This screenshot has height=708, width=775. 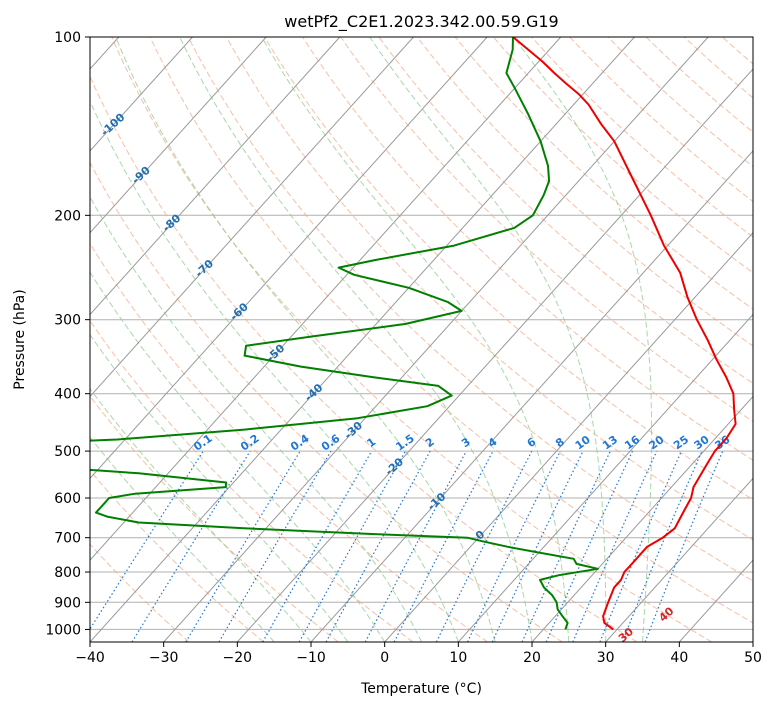 I want to click on y-tick-label: 200, so click(x=67, y=216).